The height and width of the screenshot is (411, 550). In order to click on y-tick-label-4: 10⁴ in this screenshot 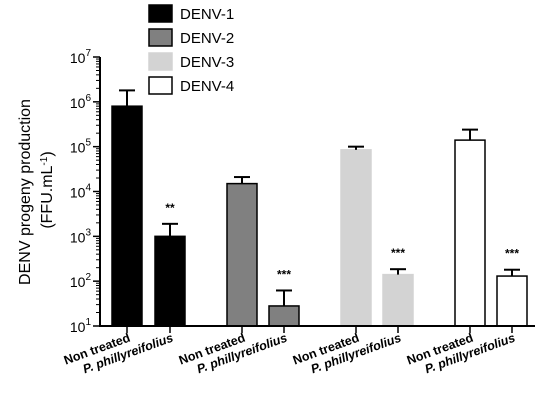, I will do `click(81, 192)`.